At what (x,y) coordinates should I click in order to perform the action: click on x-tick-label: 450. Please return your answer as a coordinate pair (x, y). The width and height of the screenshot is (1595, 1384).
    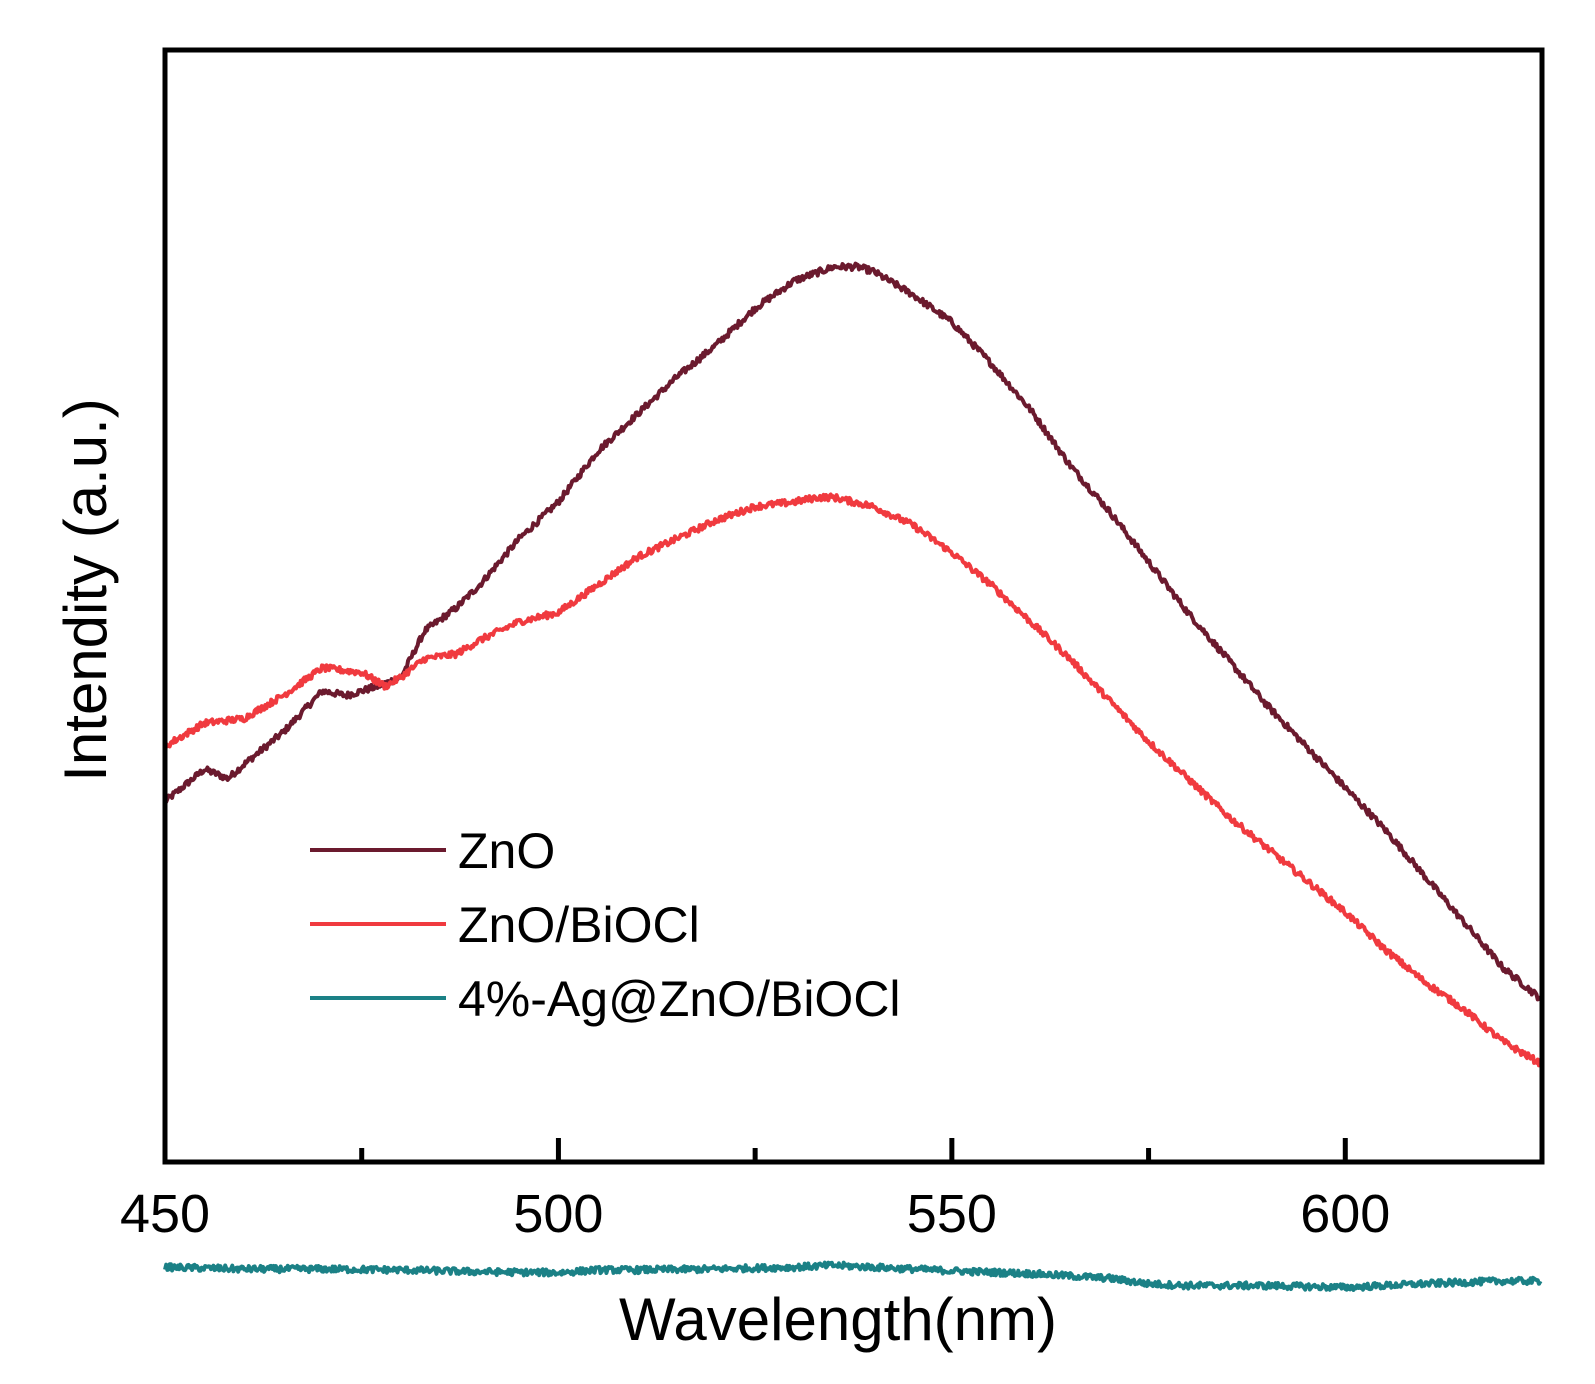
    Looking at the image, I should click on (165, 1214).